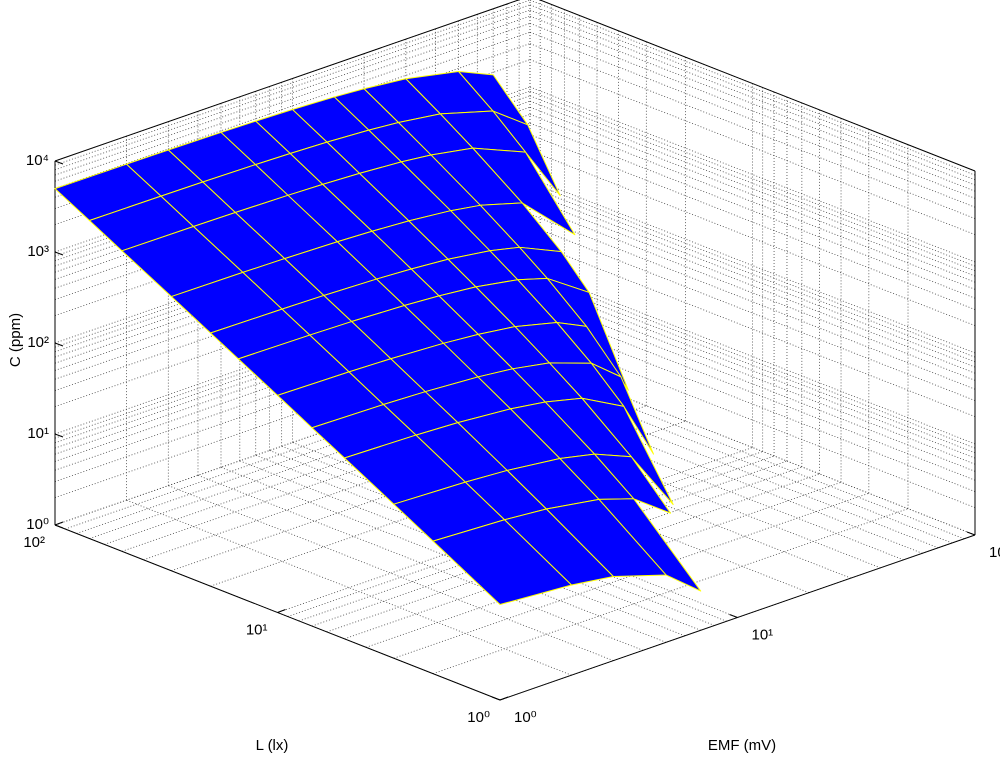  I want to click on x-tick-label: 10⁰, so click(525, 717).